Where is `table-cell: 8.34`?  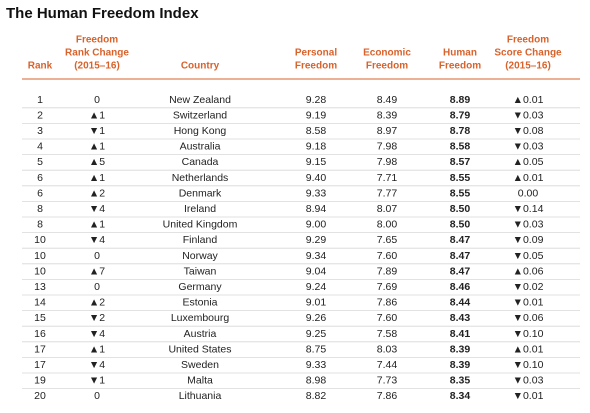
table-cell: 8.34 is located at coordinates (460, 396).